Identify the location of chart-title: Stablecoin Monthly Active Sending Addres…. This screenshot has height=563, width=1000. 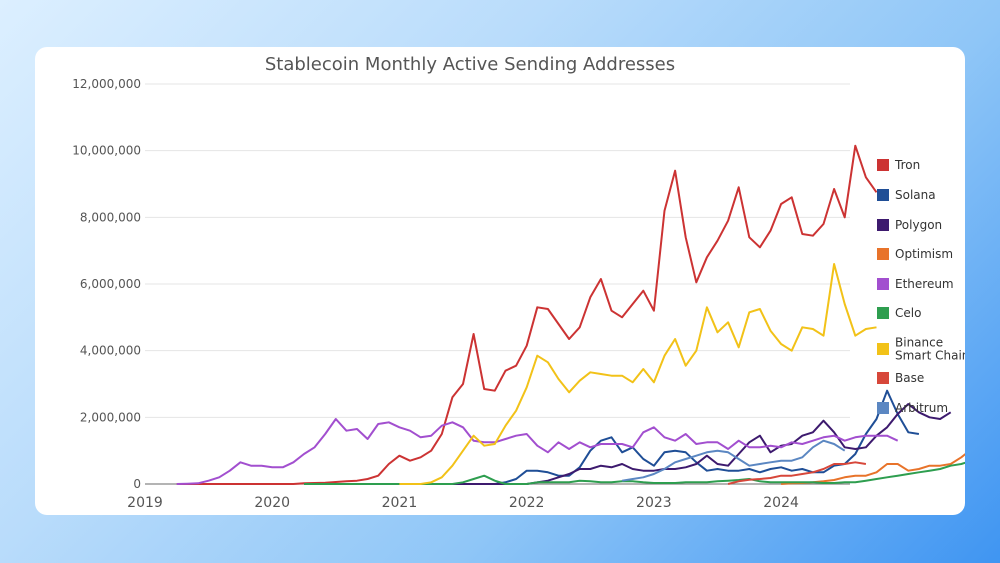
(470, 64).